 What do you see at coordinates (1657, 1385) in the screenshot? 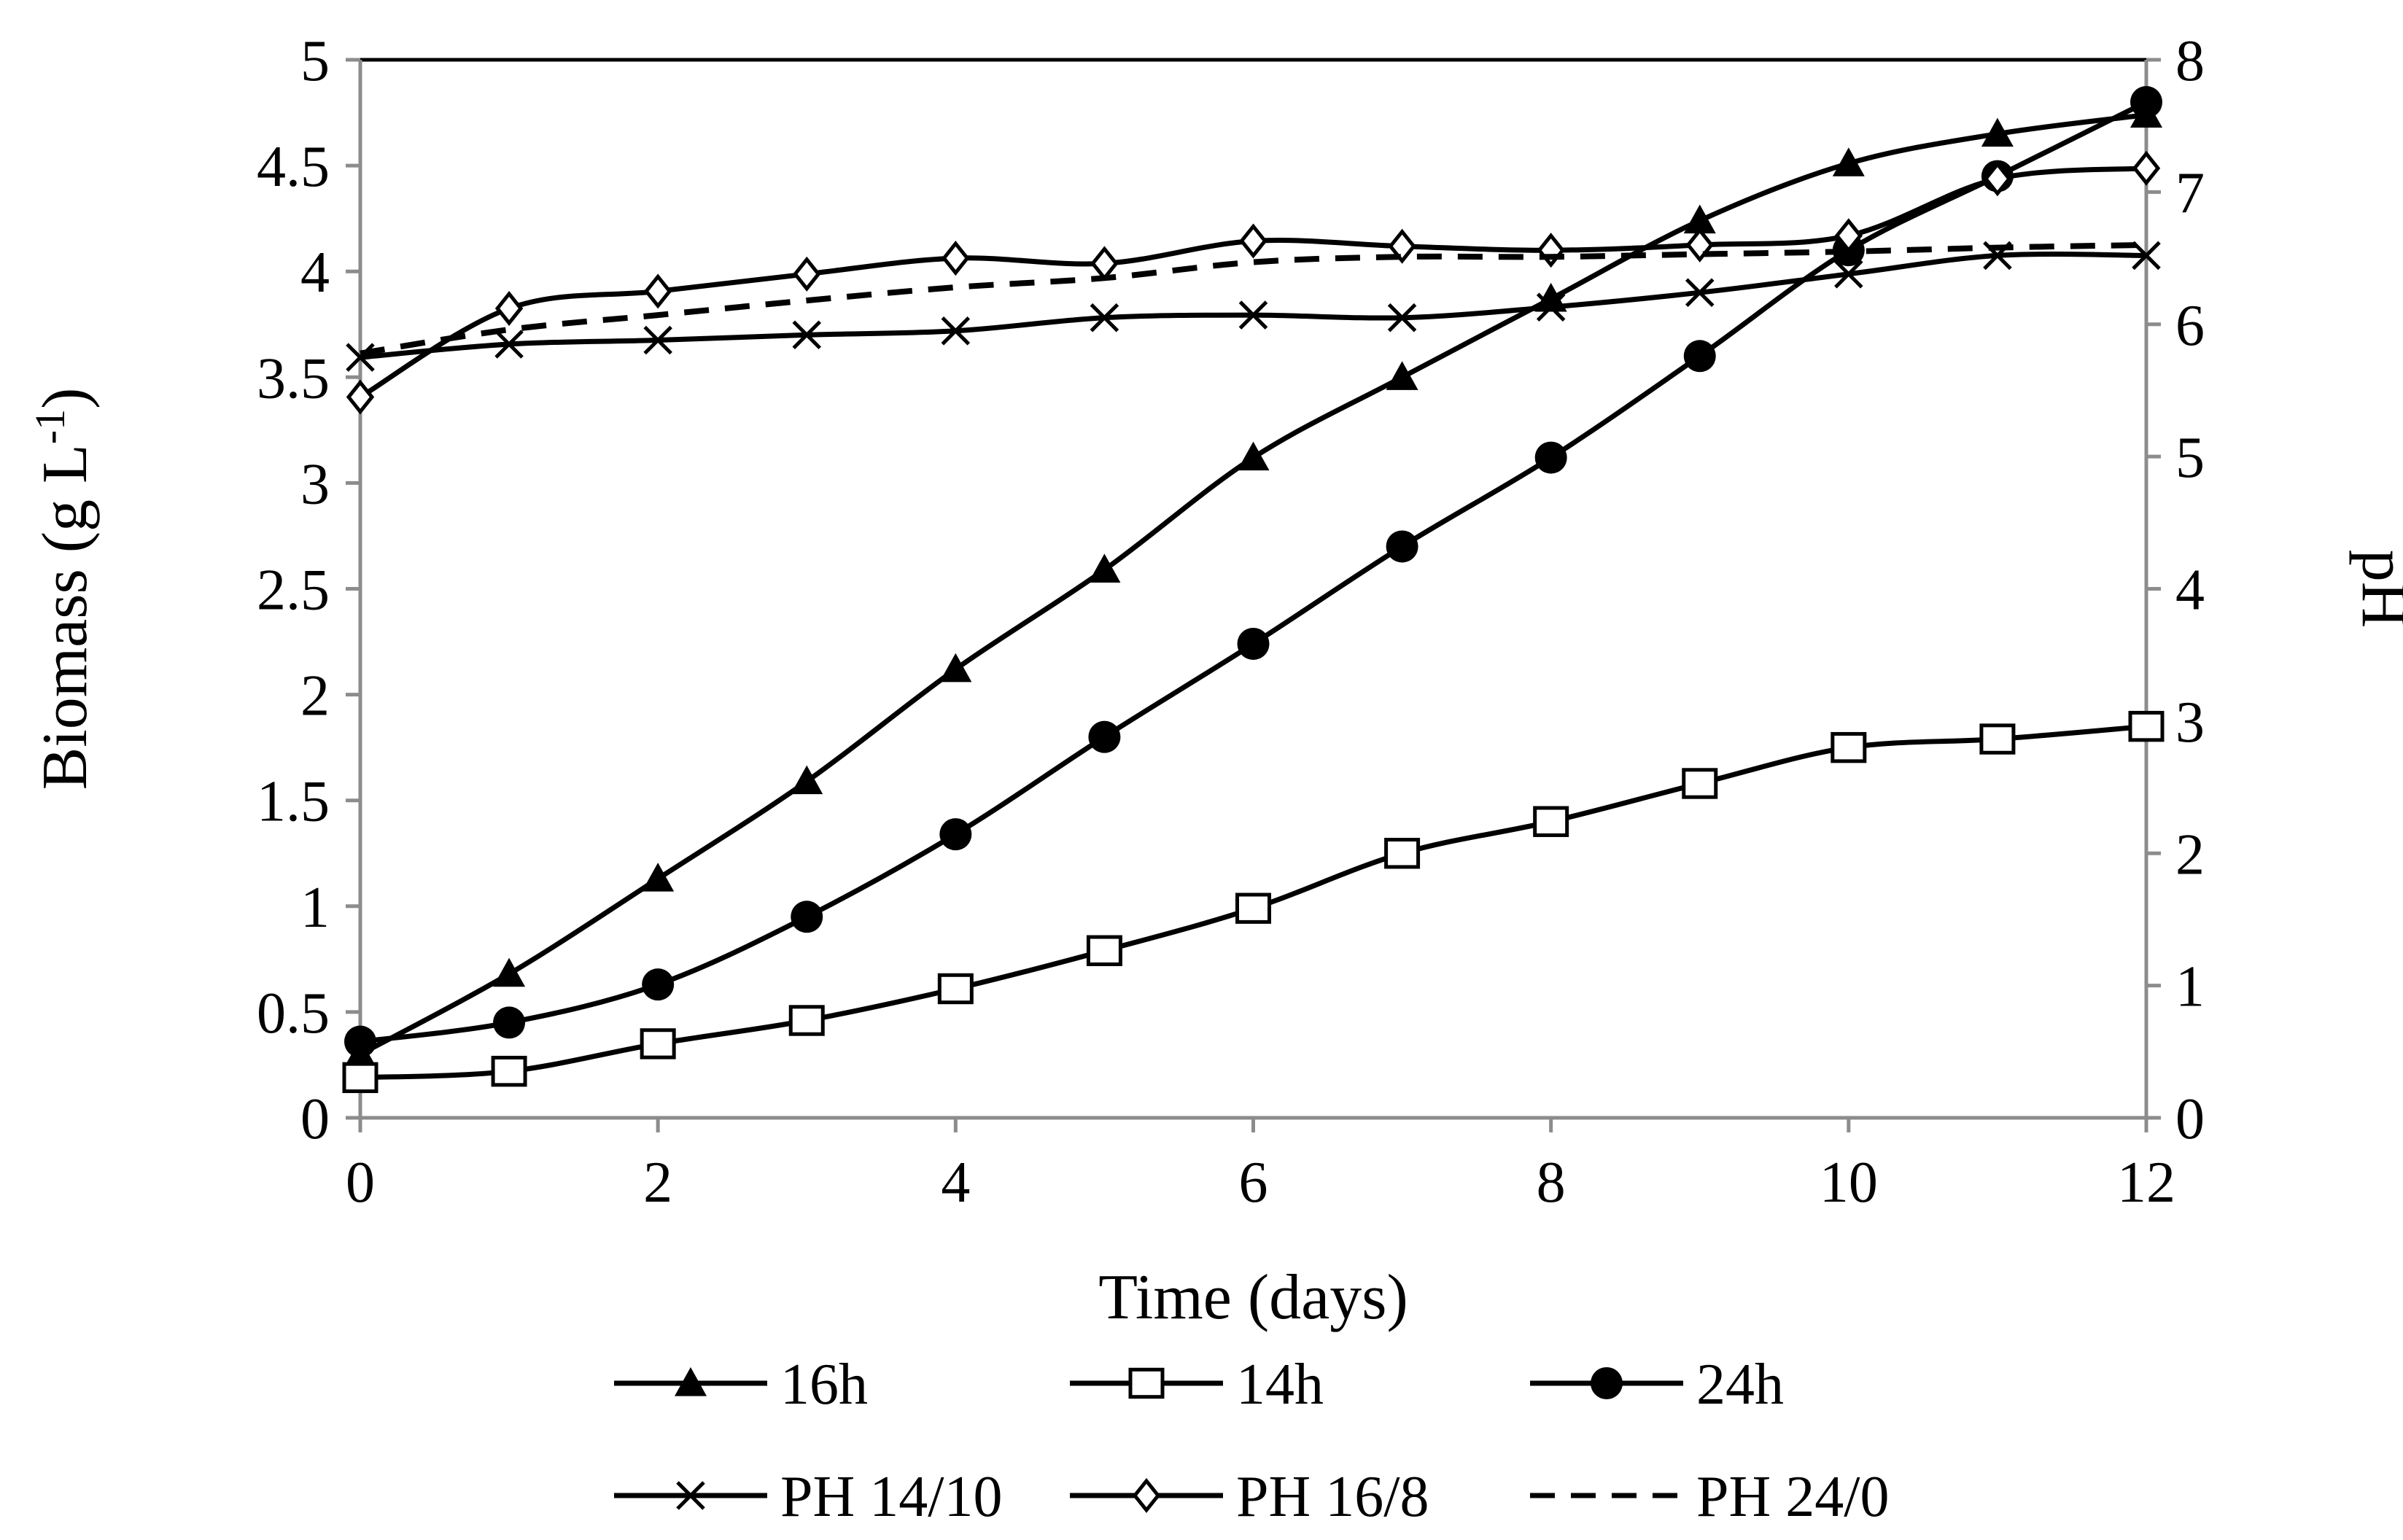
I see `legend-item: 24h` at bounding box center [1657, 1385].